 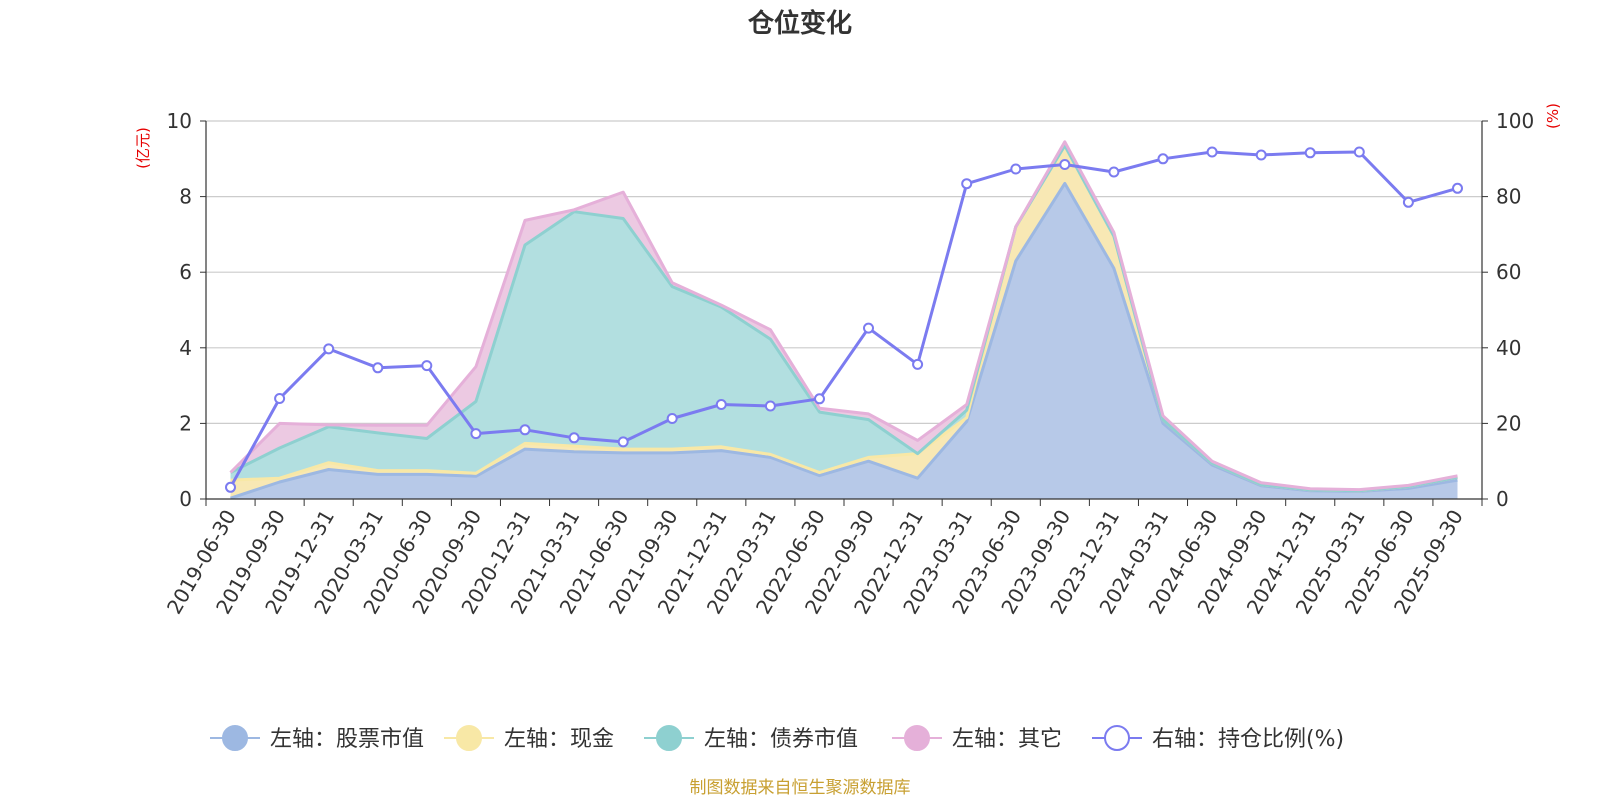 What do you see at coordinates (179, 121) in the screenshot?
I see `left-tick-label: 10` at bounding box center [179, 121].